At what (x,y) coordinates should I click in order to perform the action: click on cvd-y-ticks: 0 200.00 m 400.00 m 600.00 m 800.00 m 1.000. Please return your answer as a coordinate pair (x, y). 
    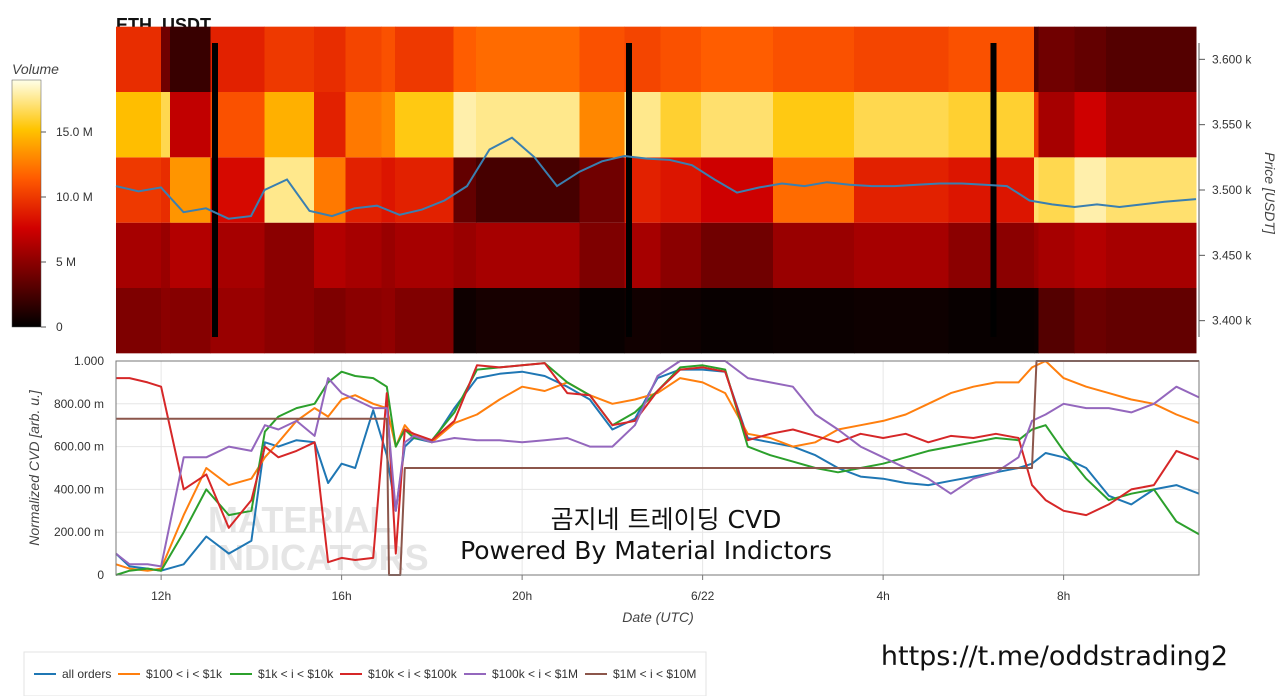
    Looking at the image, I should click on (79, 468).